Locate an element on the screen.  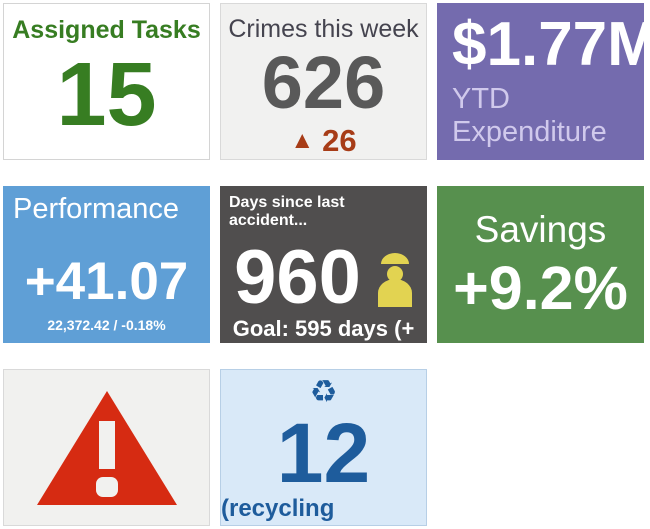
worker-icon is located at coordinates (395, 278).